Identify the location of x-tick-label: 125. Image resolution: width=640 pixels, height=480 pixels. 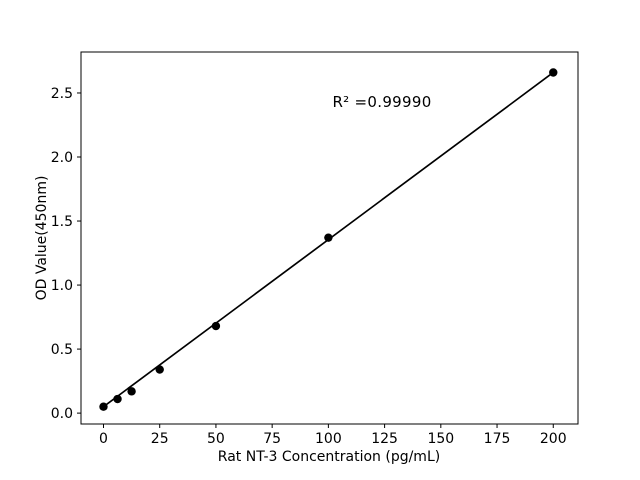
(384, 439).